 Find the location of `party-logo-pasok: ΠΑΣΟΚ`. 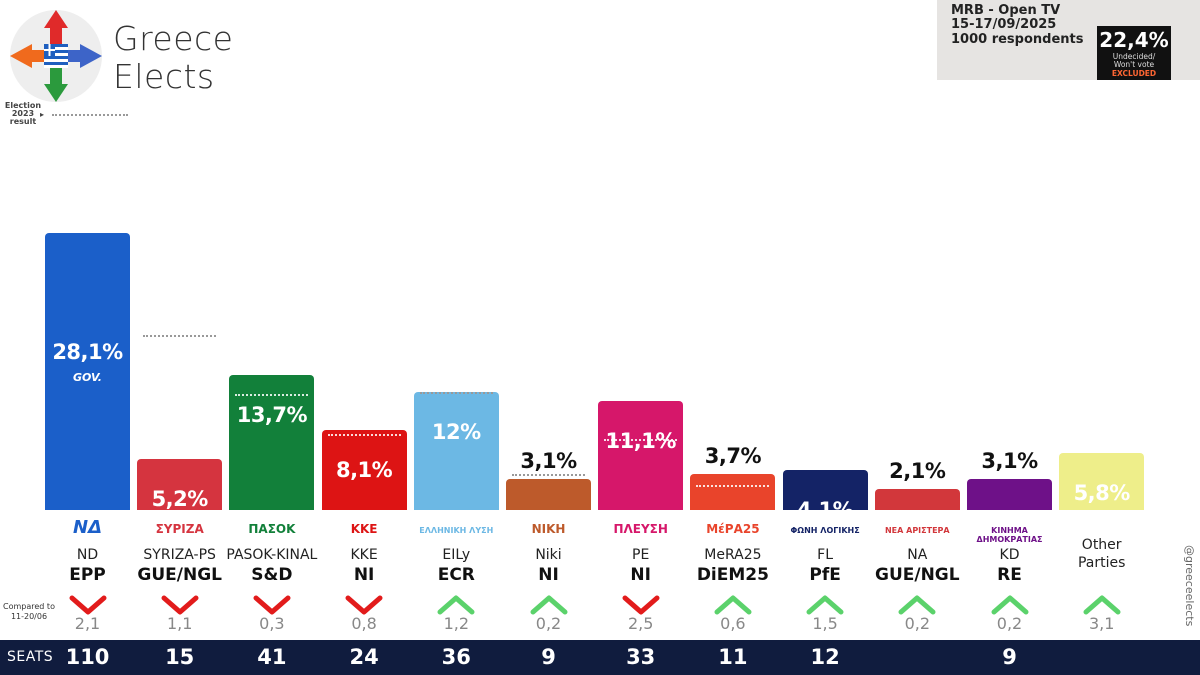

party-logo-pasok: ΠΑΣΟΚ is located at coordinates (272, 529).